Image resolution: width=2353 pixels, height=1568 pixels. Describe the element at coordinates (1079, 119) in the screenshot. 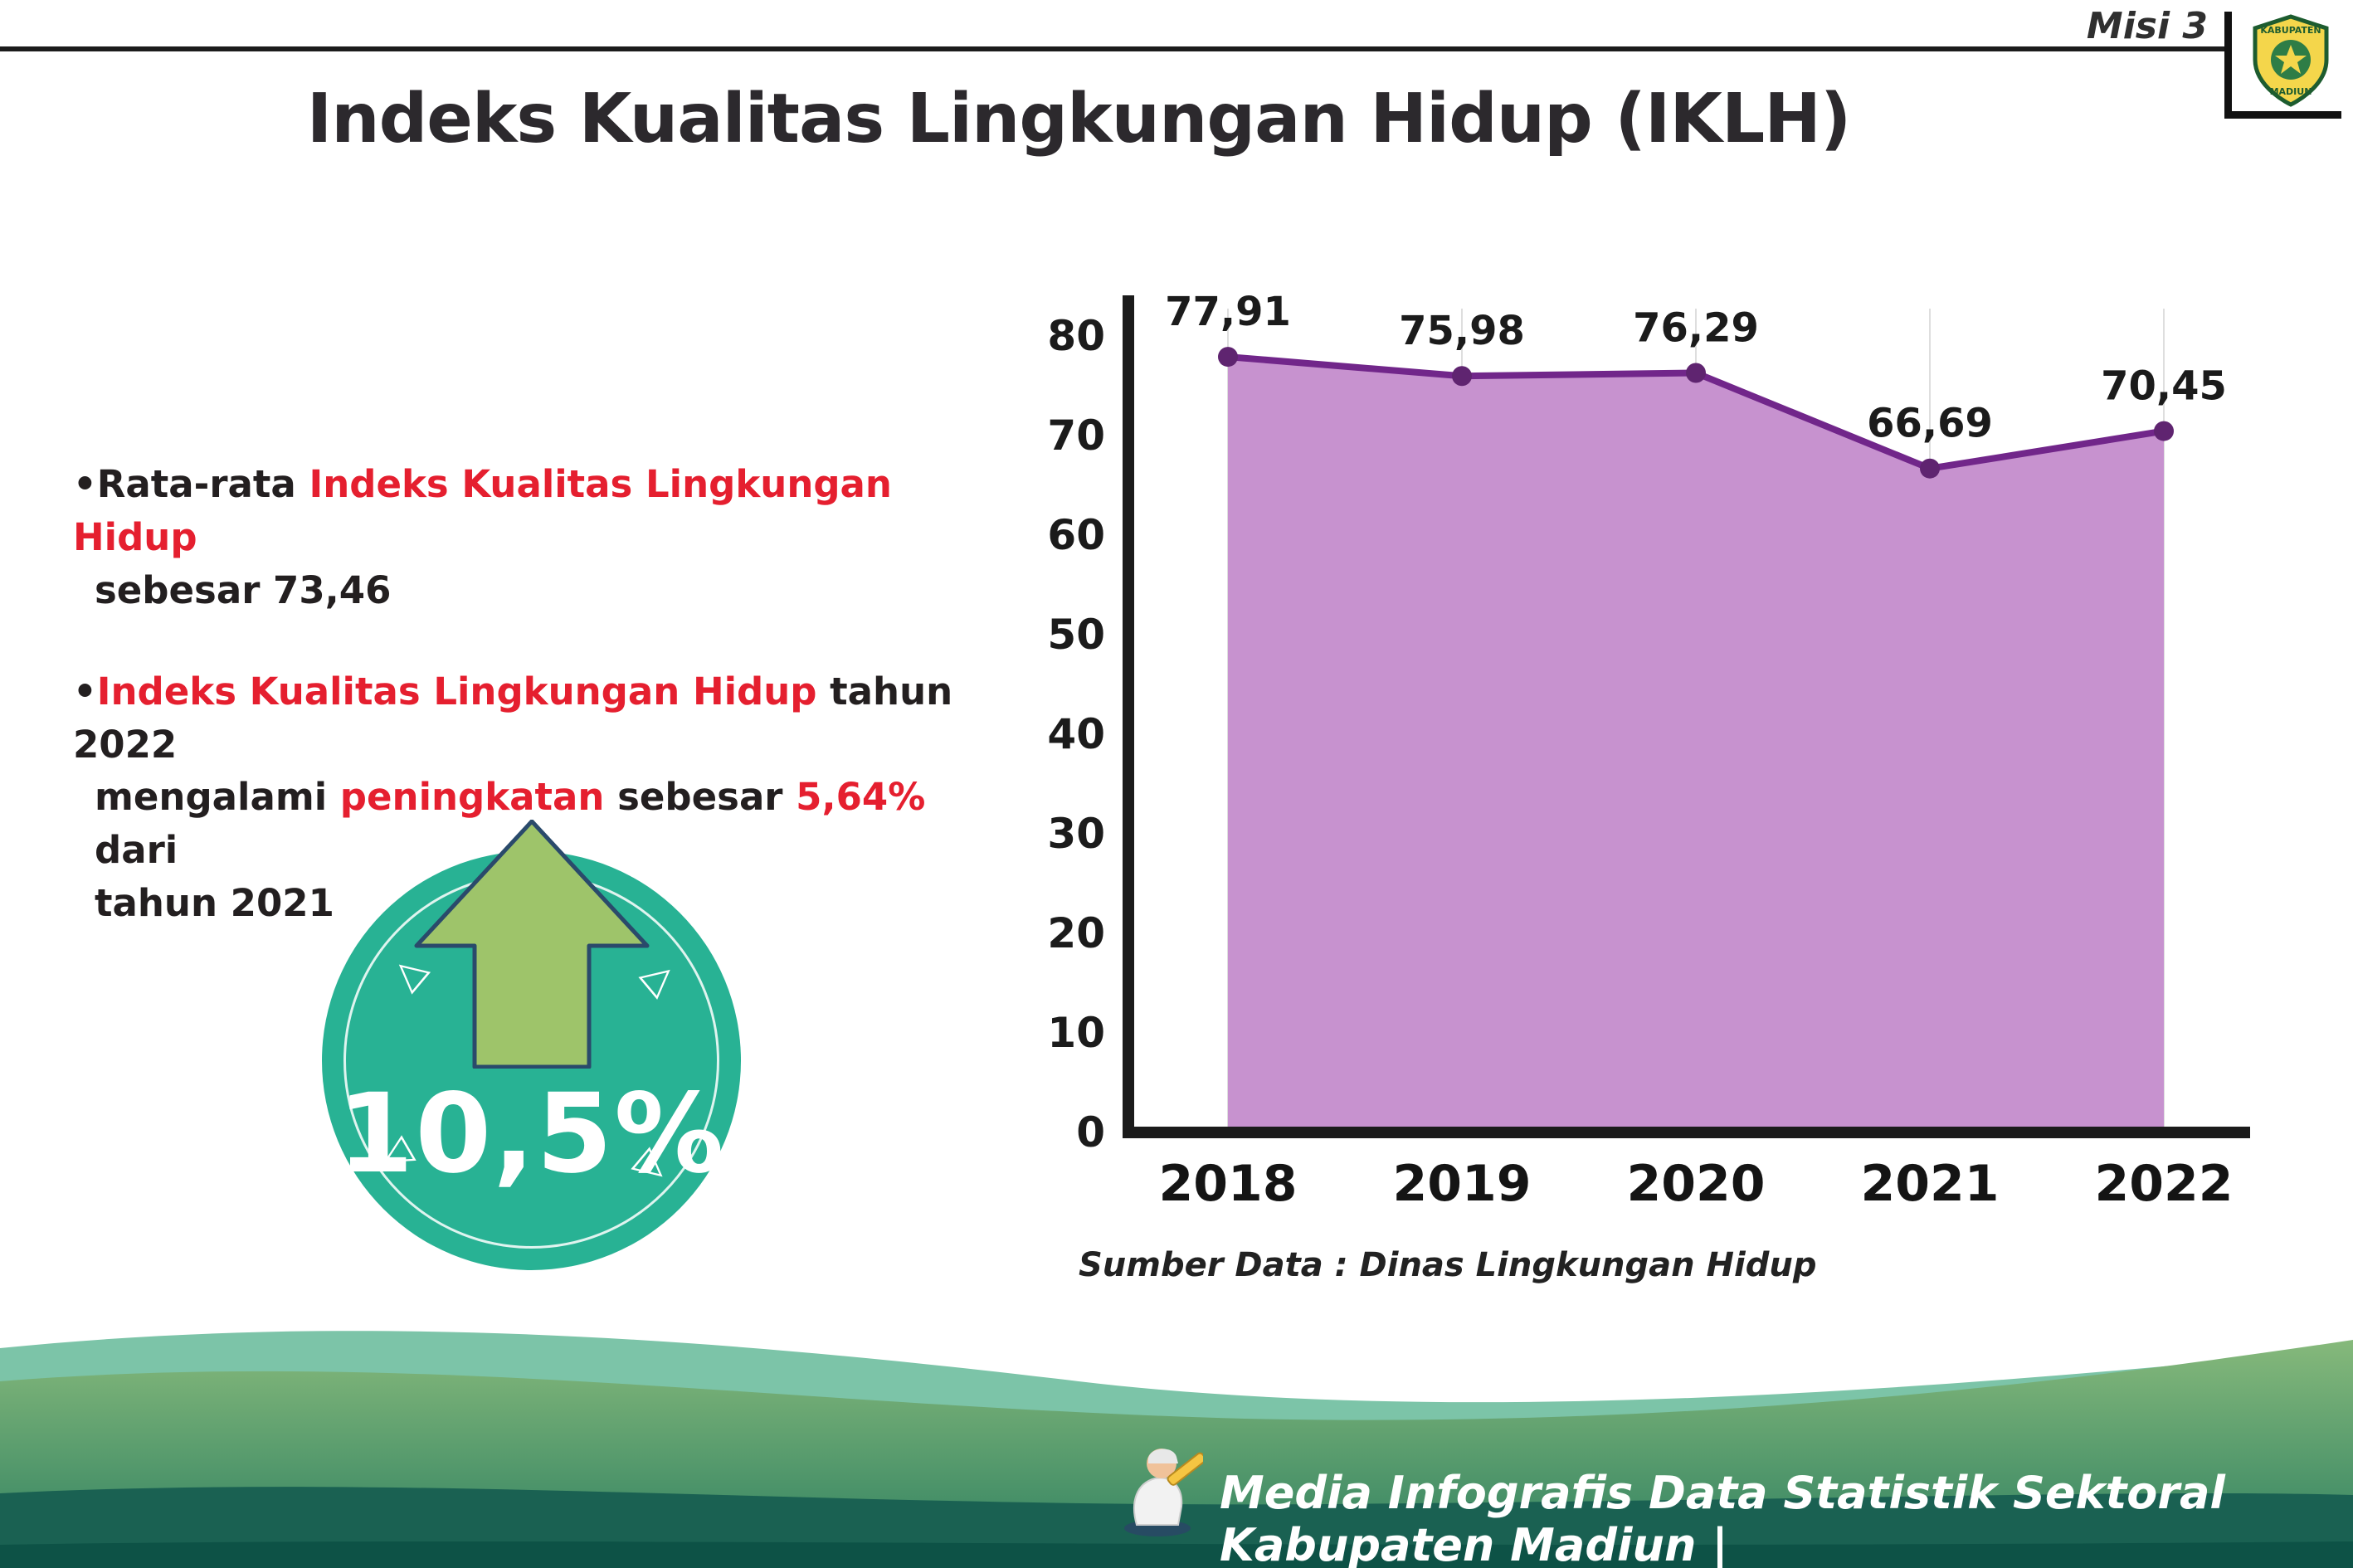

I see `page-title: Indeks Kualitas Lingkungan Hidup (IKLH)` at that location.